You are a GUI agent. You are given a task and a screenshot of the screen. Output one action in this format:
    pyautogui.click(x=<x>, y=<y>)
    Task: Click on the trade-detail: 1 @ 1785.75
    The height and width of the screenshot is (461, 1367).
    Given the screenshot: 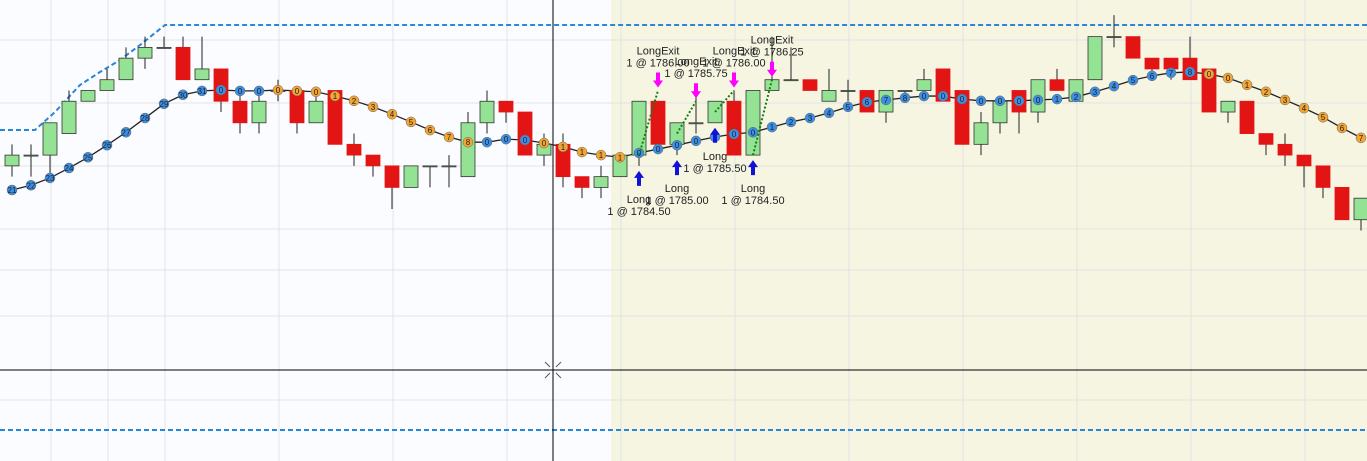 What is the action you would take?
    pyautogui.click(x=695, y=74)
    